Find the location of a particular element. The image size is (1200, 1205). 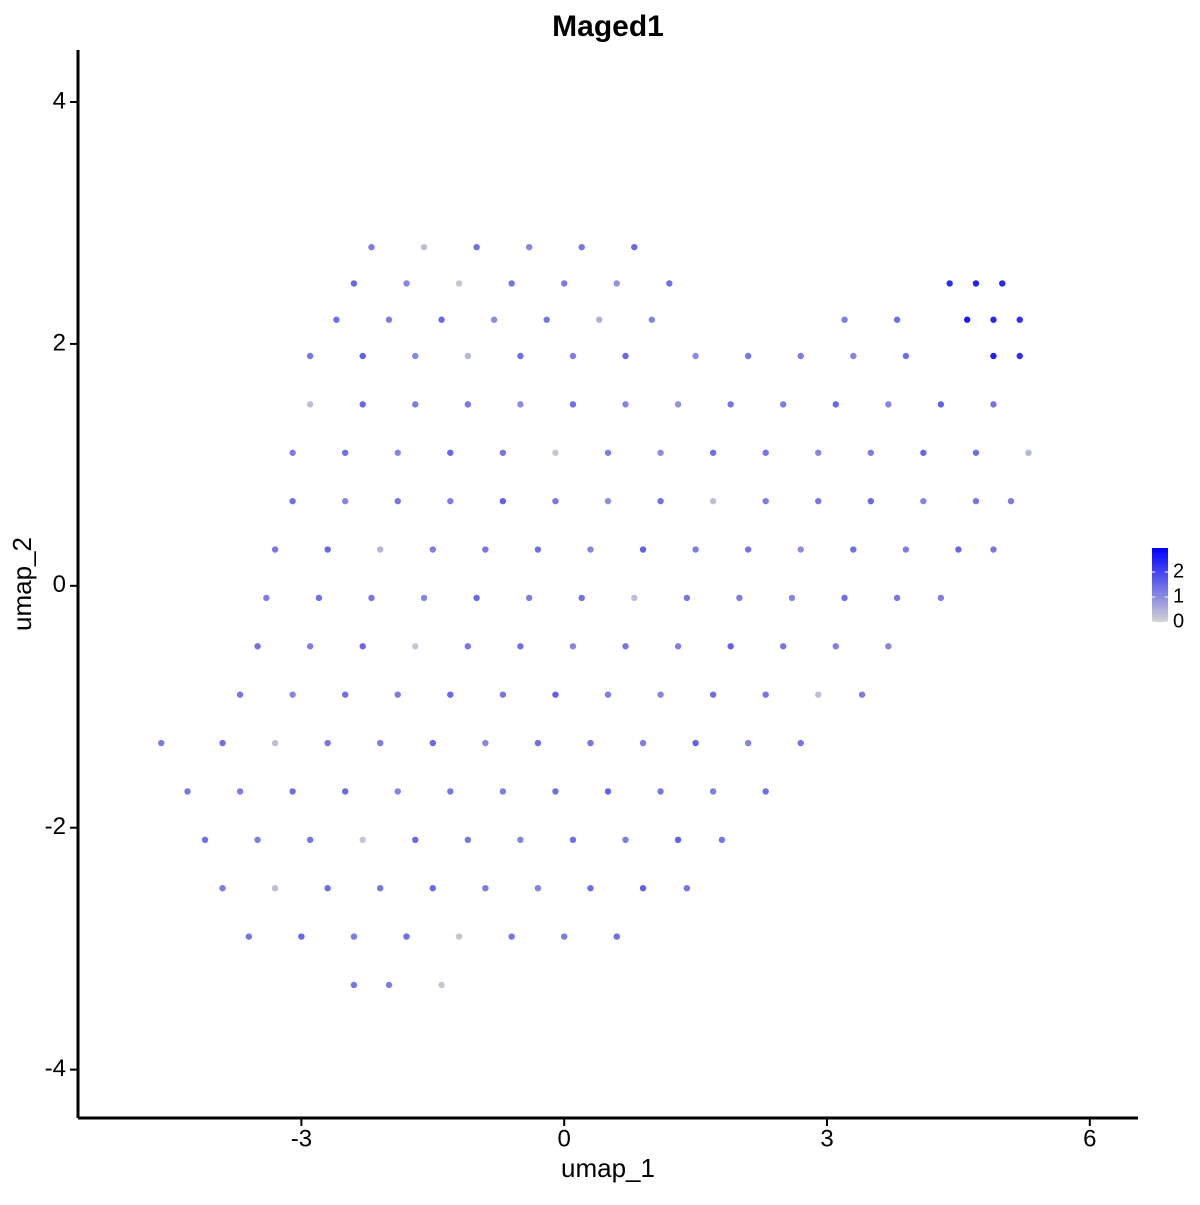

y-tick-label: -2 is located at coordinates (55, 826).